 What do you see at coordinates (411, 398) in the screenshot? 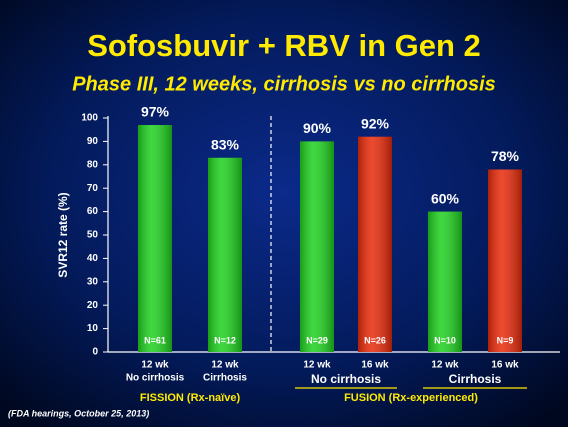
I see `group-label: FUSION (Rx-experienced)` at bounding box center [411, 398].